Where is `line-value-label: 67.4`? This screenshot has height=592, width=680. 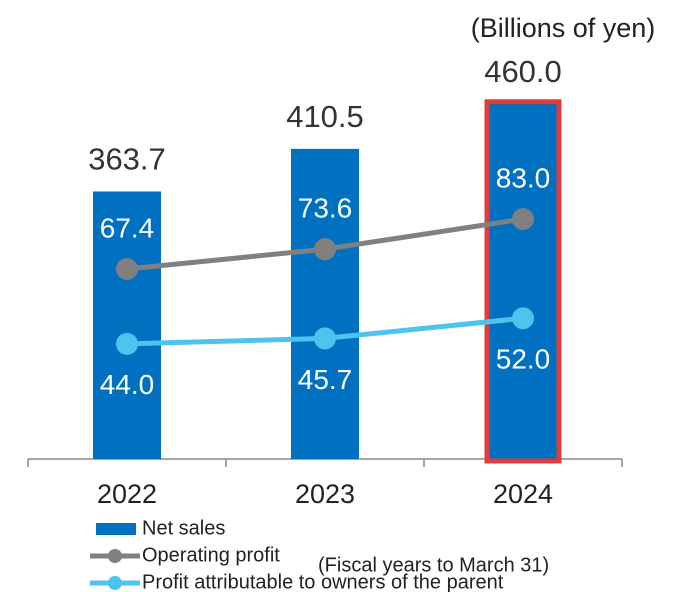
line-value-label: 67.4 is located at coordinates (127, 227).